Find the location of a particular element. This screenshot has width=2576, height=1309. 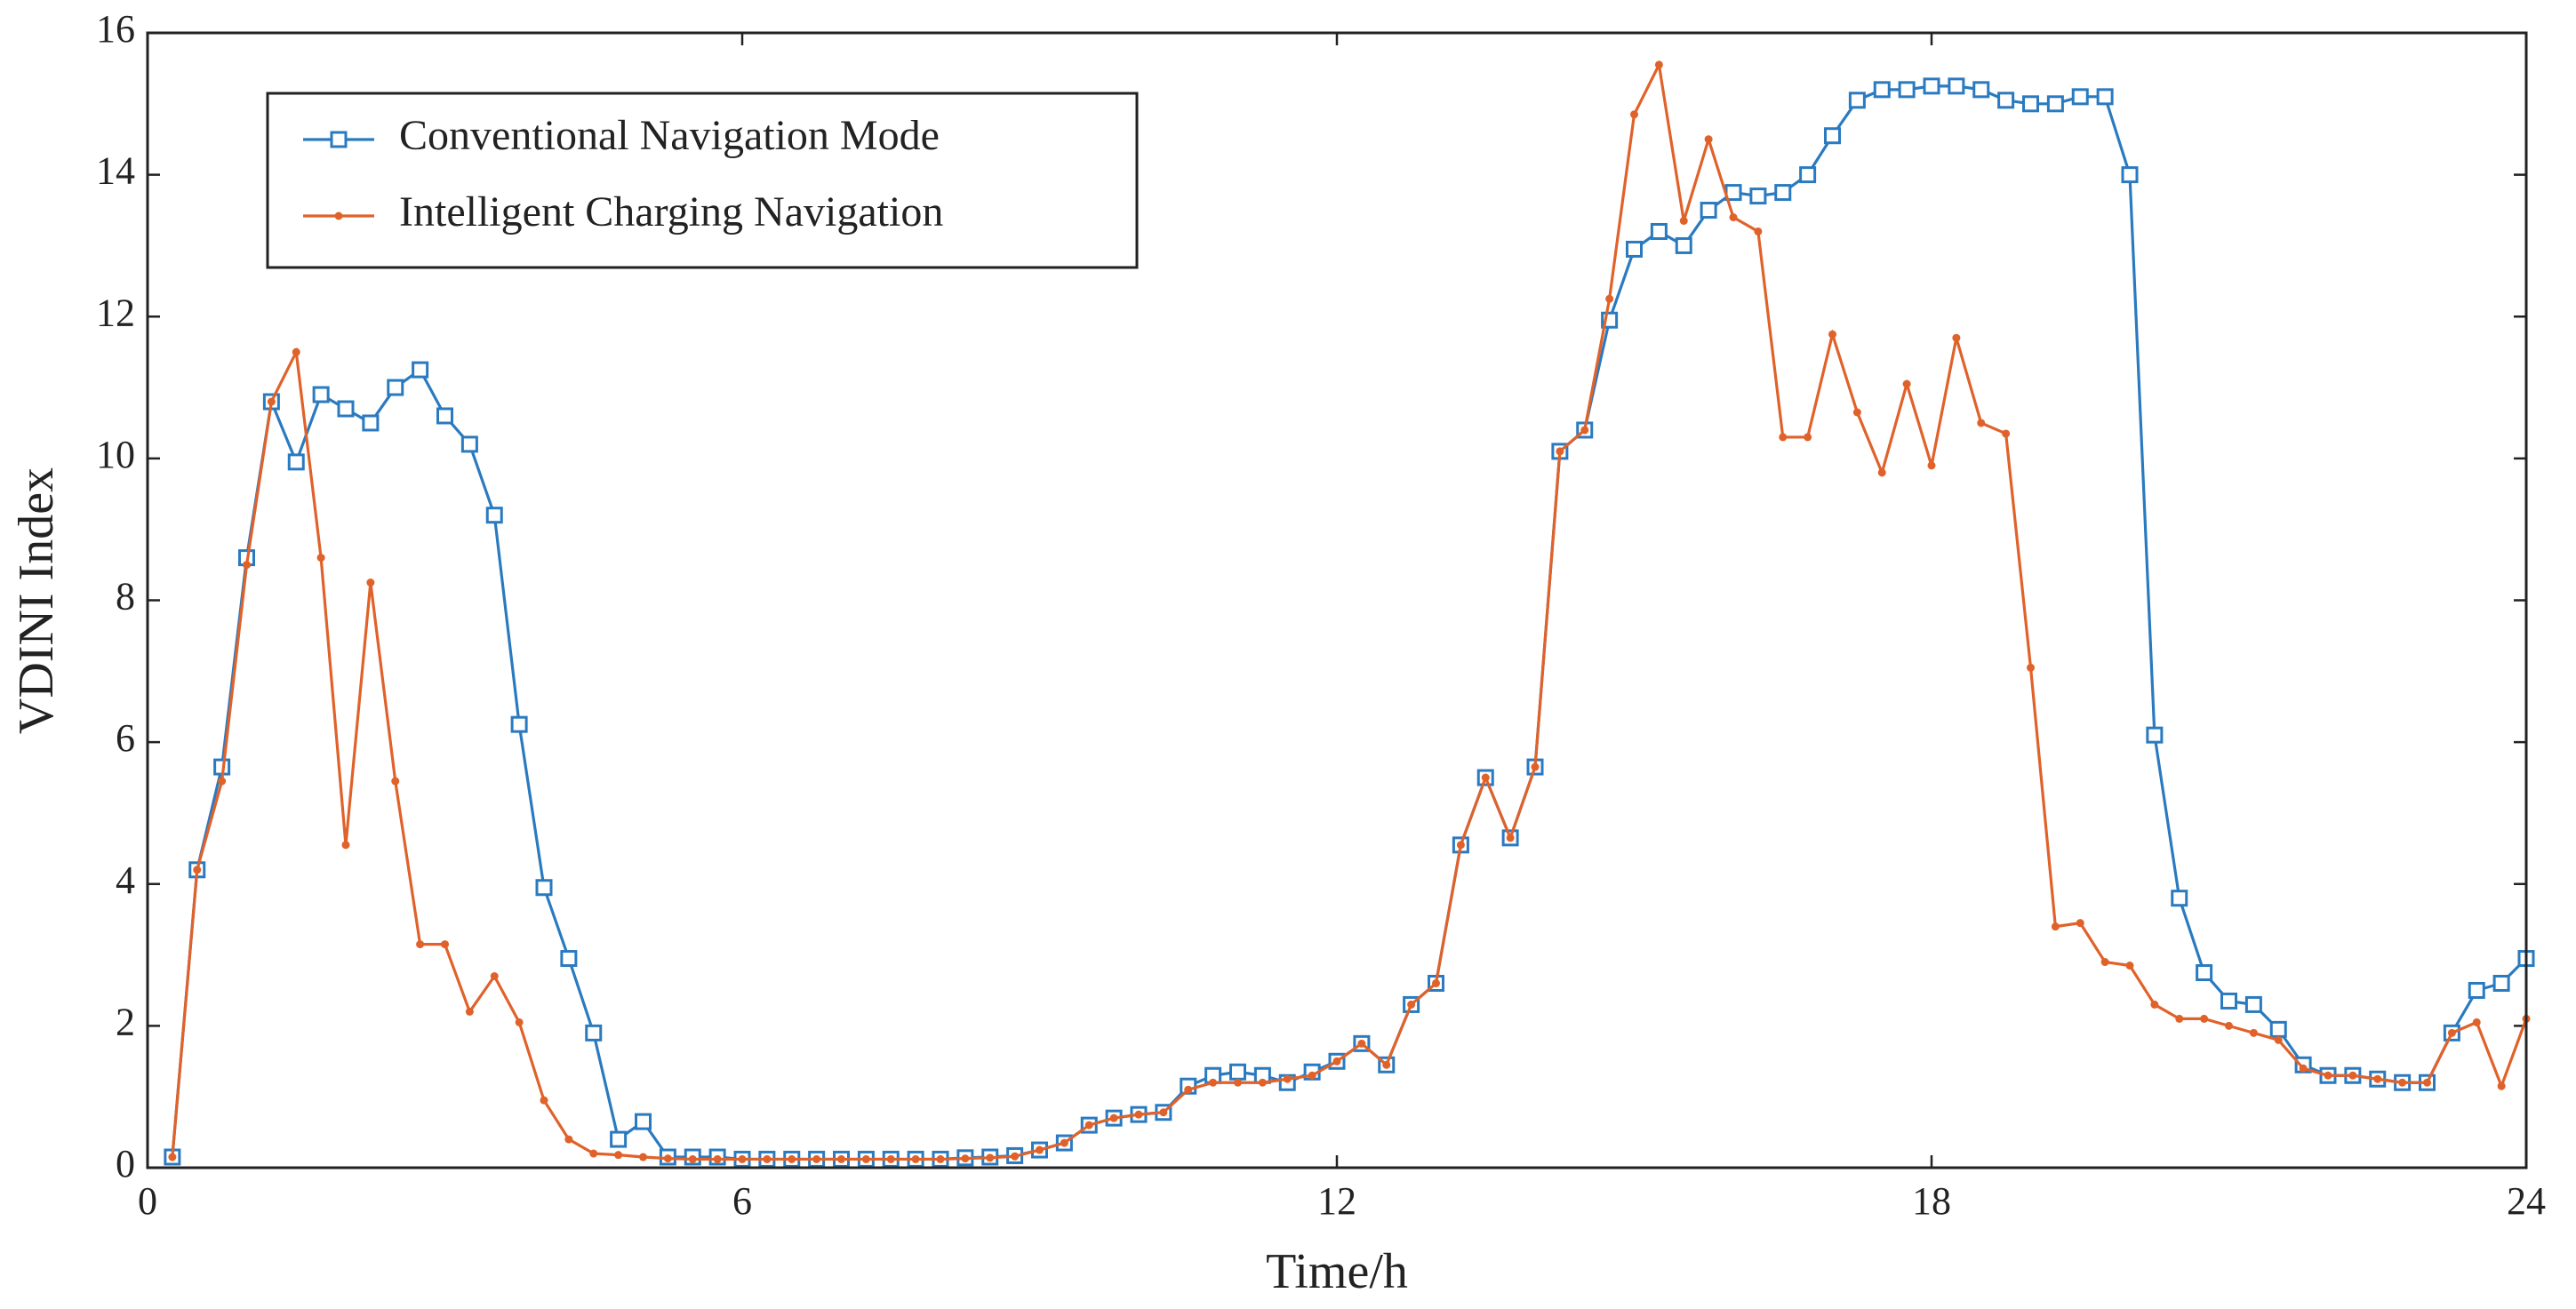

y-tick-label: 10 is located at coordinates (115, 454).